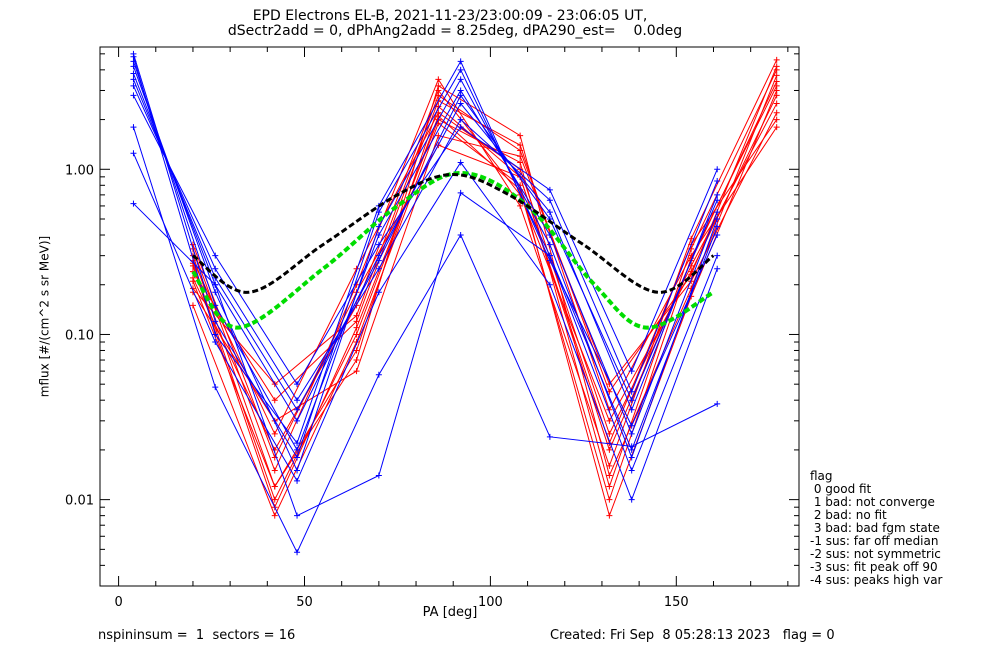 The image size is (1000, 650). Describe the element at coordinates (821, 476) in the screenshot. I see `legend-title: flag` at that location.